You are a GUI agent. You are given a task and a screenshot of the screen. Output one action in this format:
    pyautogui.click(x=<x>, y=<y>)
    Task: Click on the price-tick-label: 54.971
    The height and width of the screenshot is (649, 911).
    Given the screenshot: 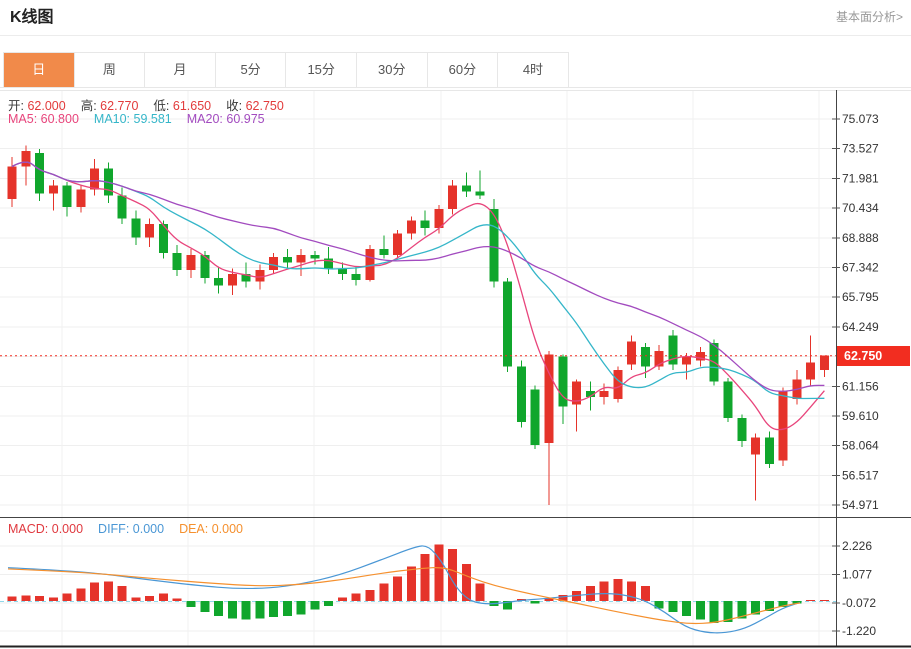 What is the action you would take?
    pyautogui.click(x=860, y=505)
    